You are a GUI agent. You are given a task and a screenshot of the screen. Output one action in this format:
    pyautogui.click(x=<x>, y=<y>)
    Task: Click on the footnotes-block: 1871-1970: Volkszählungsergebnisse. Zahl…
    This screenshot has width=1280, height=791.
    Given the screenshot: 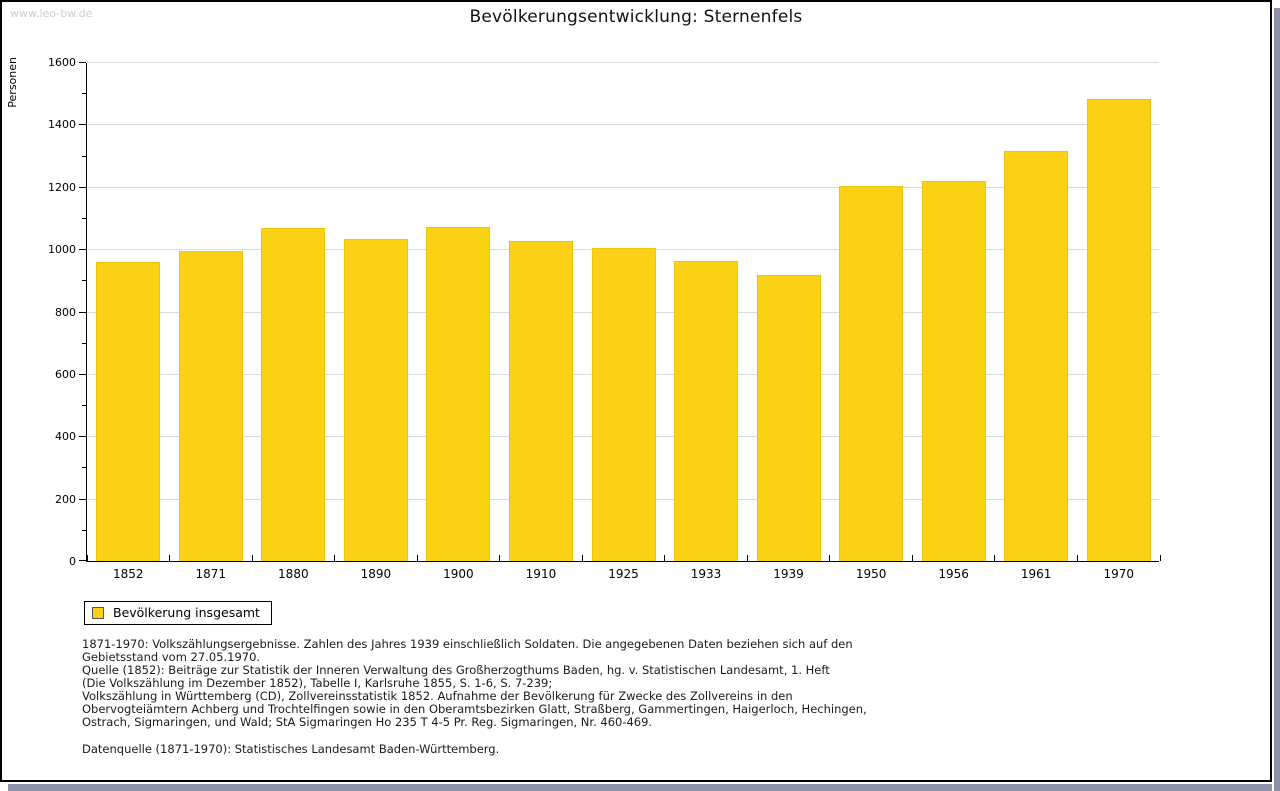 What is the action you would take?
    pyautogui.click(x=474, y=683)
    